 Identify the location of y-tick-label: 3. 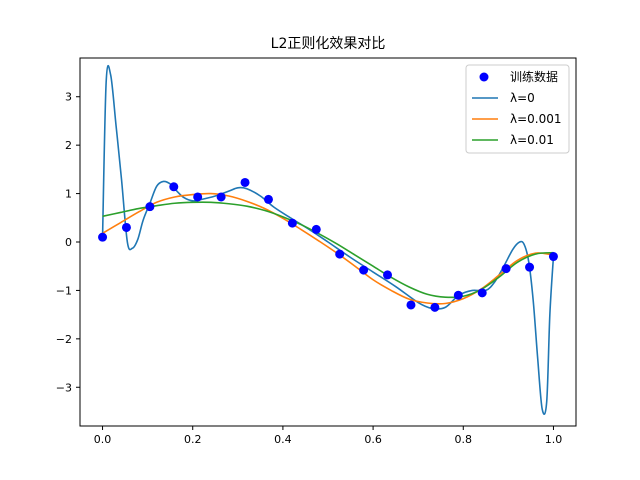
(68, 97).